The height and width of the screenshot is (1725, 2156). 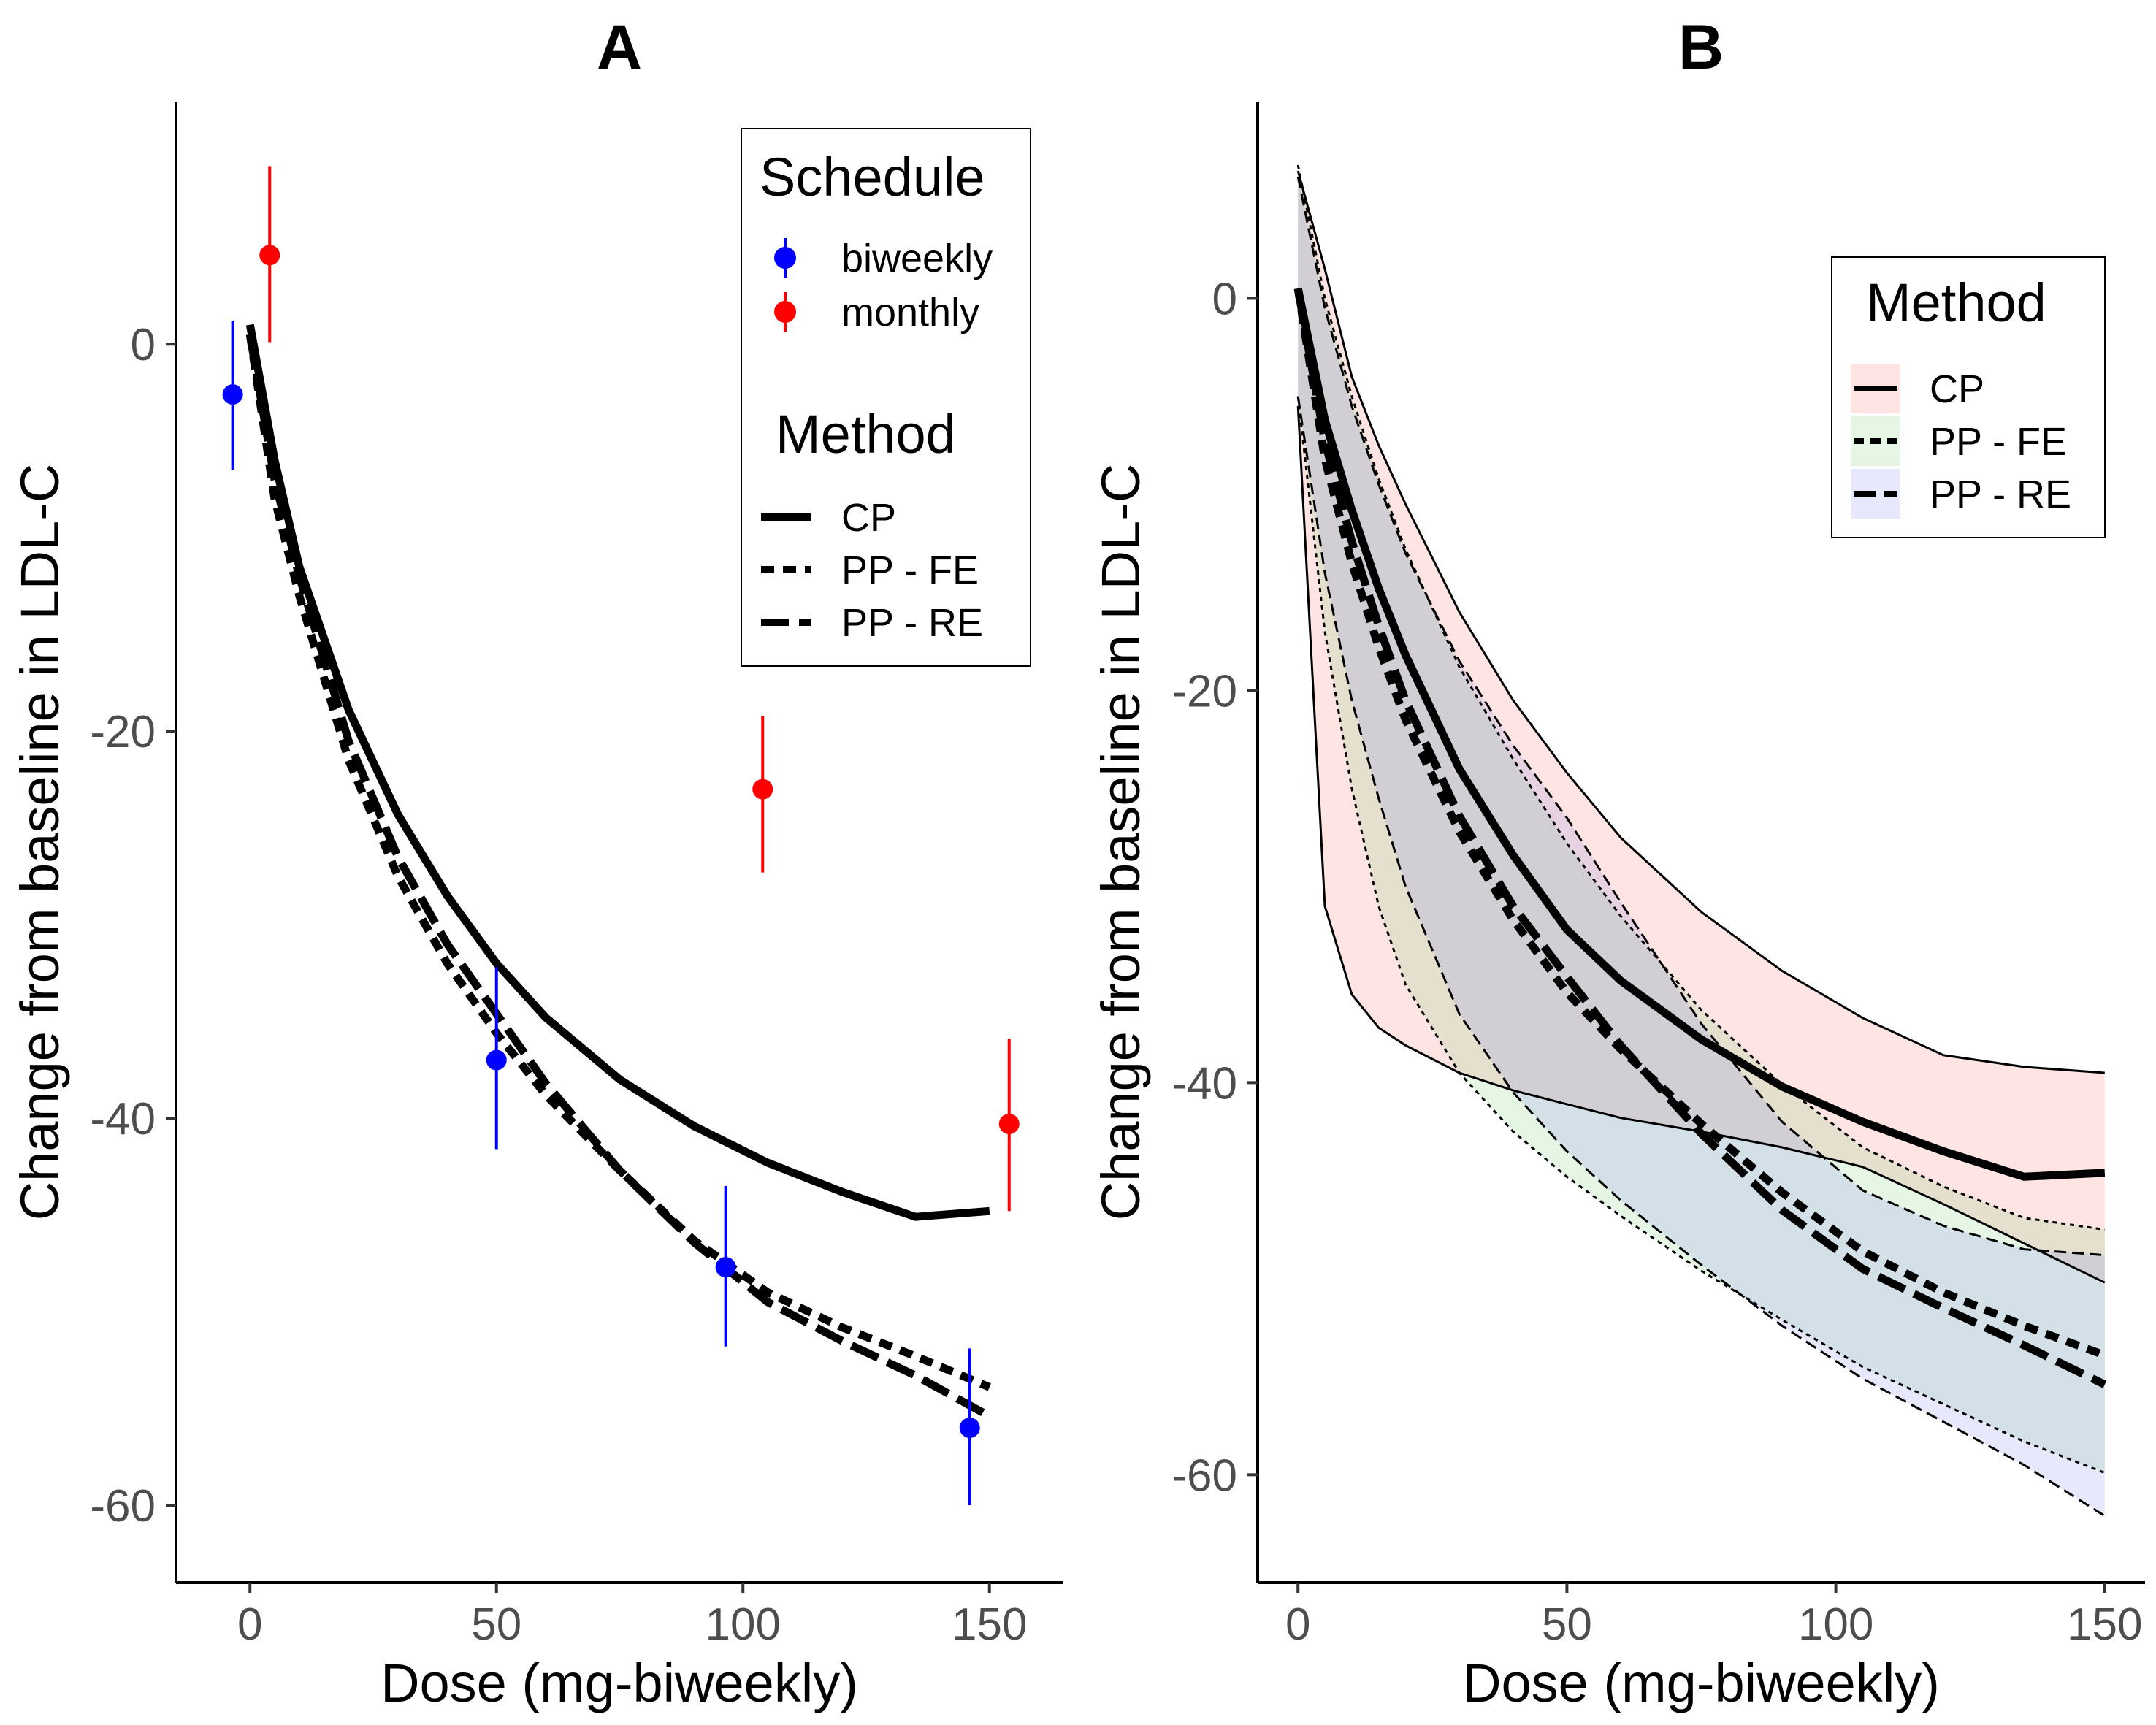 What do you see at coordinates (1215, 887) in the screenshot?
I see `panel-b-y-ticks: 0 -20 -40 -60` at bounding box center [1215, 887].